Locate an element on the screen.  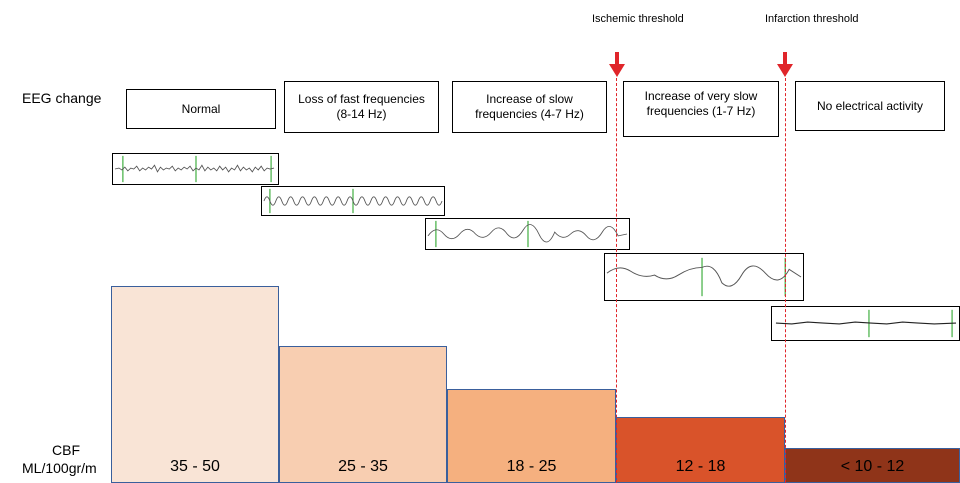
ischemic-threshold-arrow-icon is located at coordinates (617, 64).